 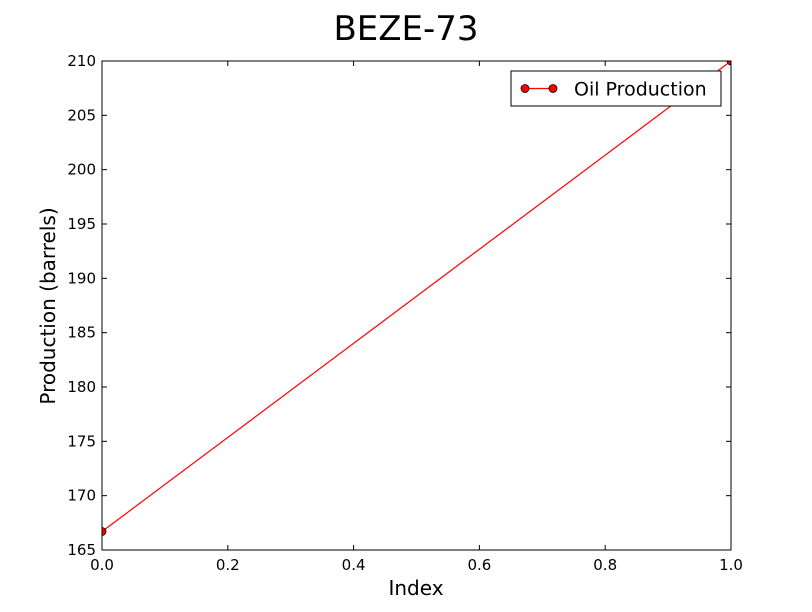 I want to click on x-tick-label: 0.6, so click(x=479, y=565).